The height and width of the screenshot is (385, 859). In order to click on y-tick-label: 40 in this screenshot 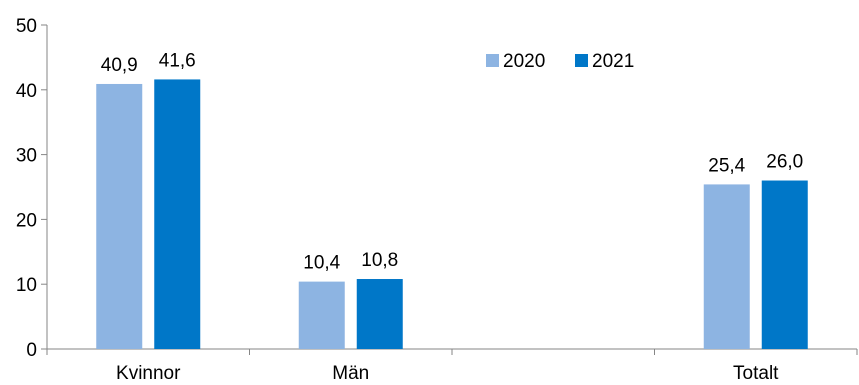, I will do `click(26, 91)`.